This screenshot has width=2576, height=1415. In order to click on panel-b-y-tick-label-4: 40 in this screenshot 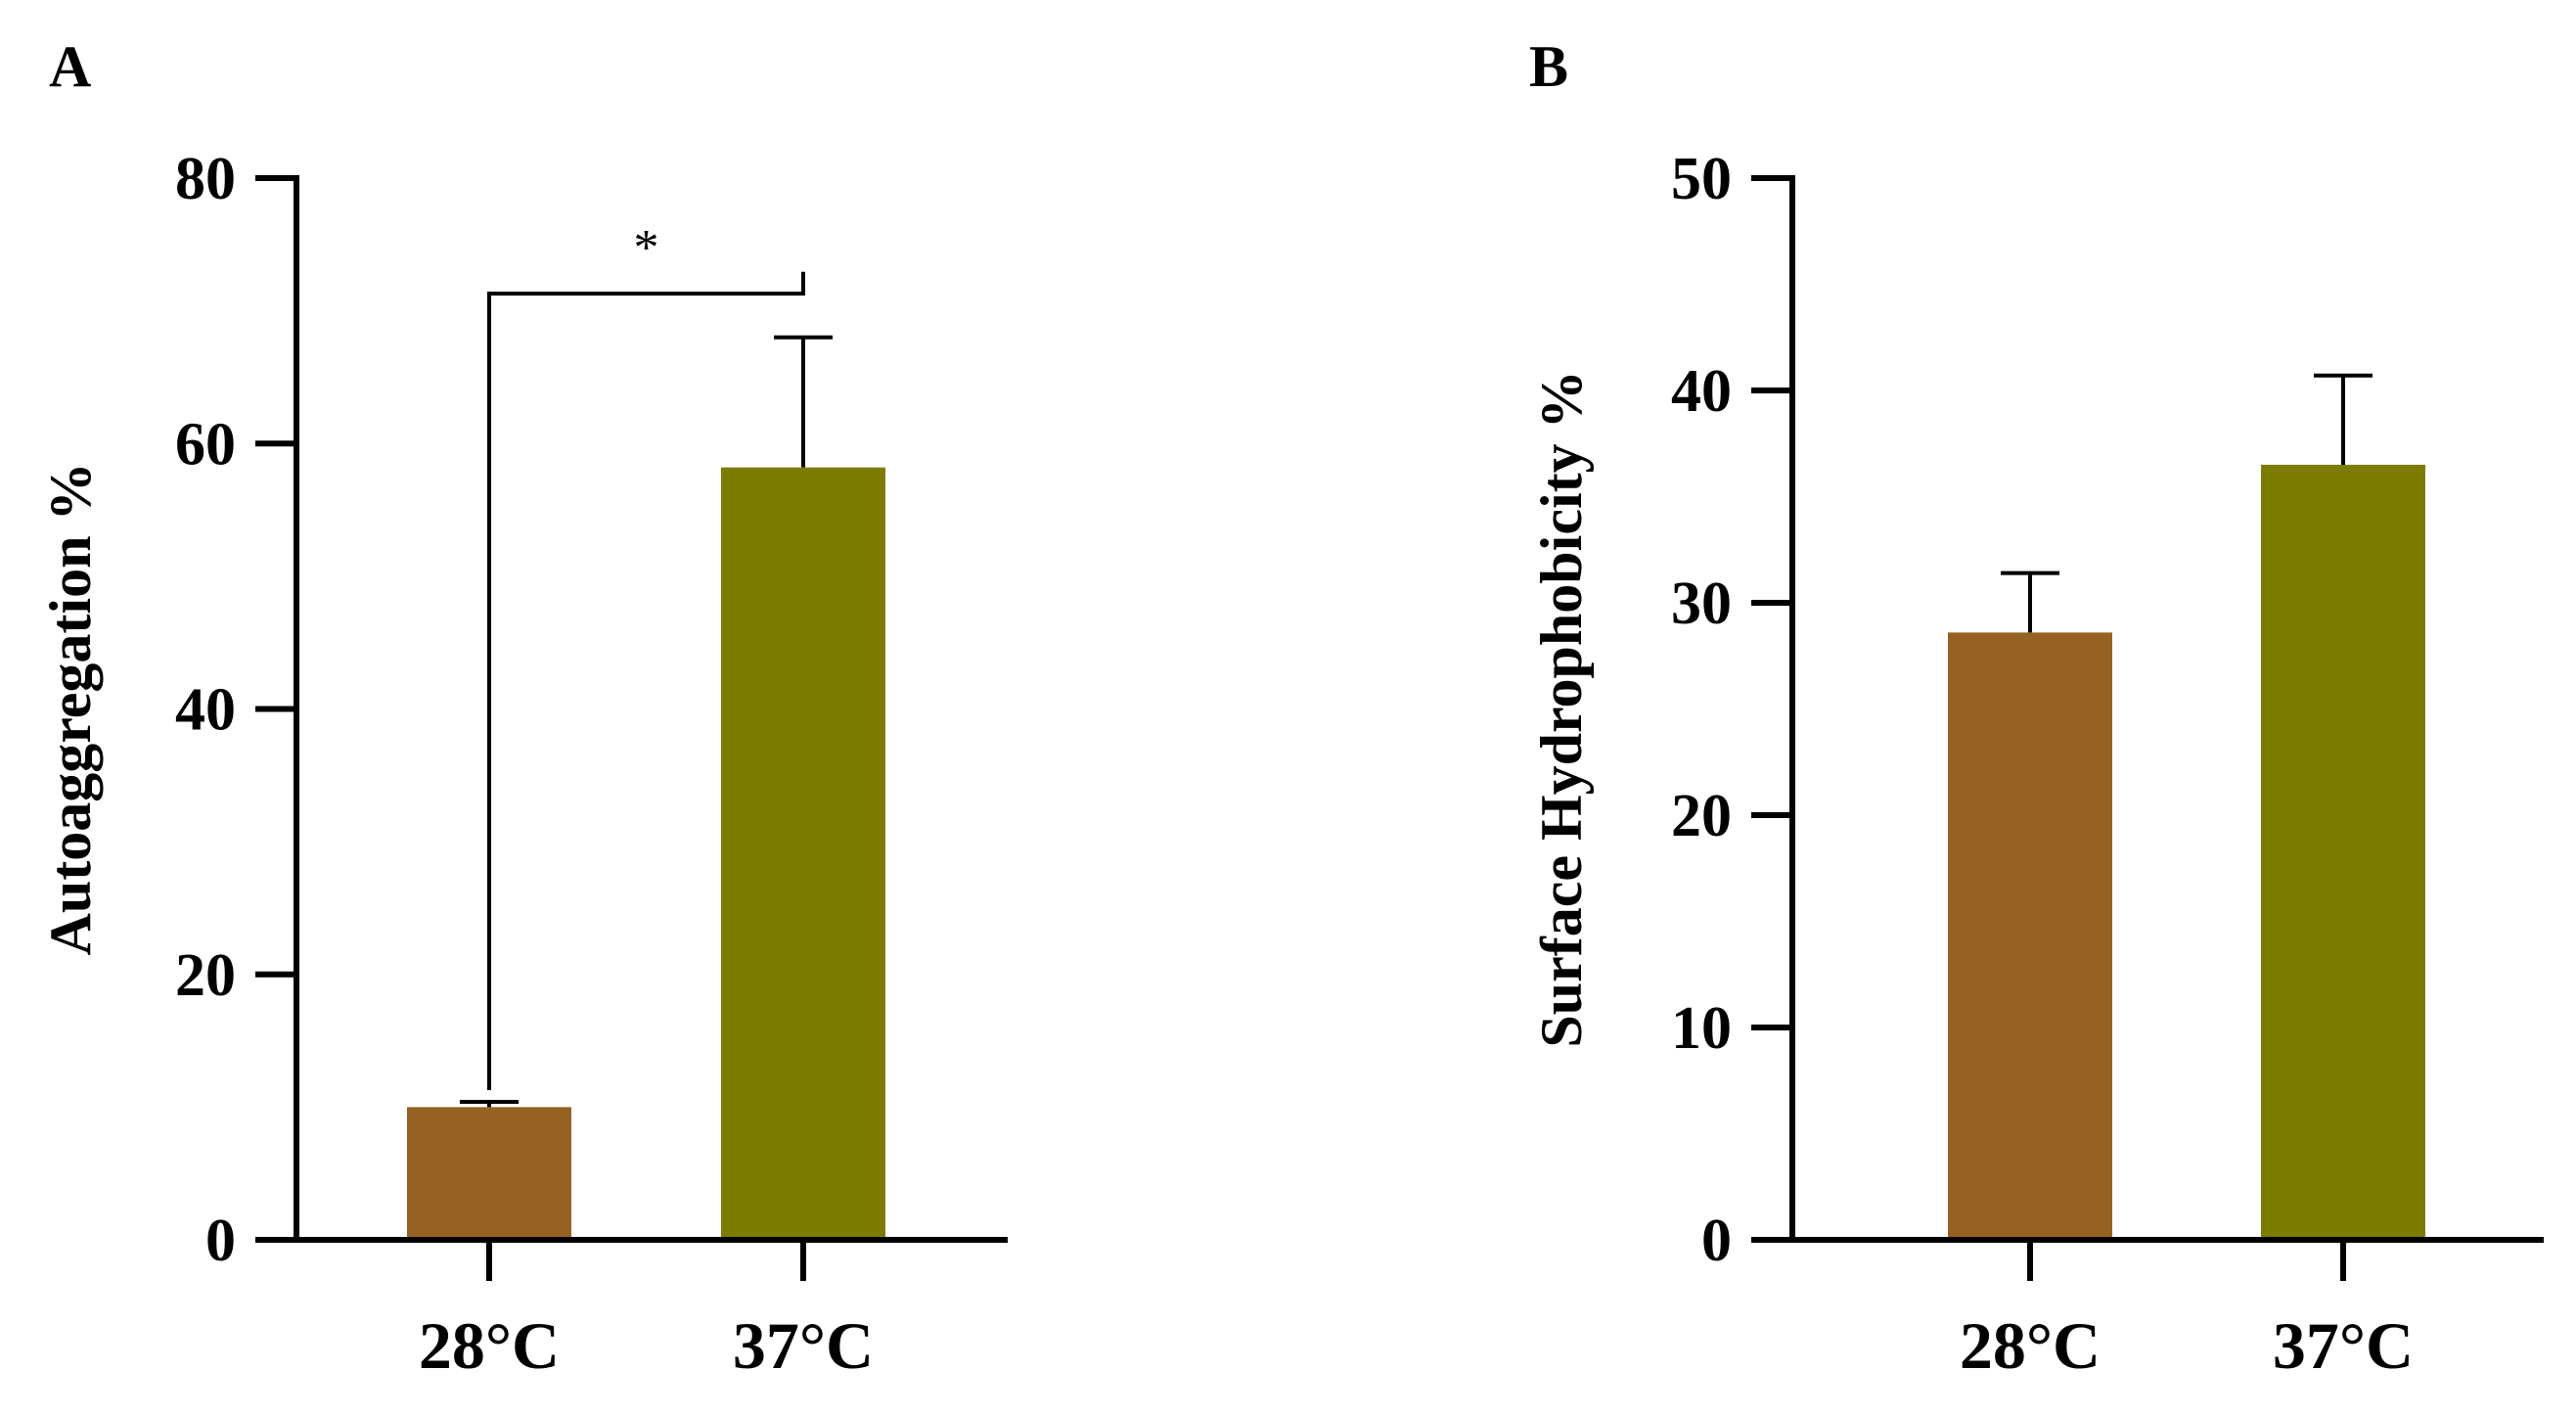, I will do `click(1701, 391)`.